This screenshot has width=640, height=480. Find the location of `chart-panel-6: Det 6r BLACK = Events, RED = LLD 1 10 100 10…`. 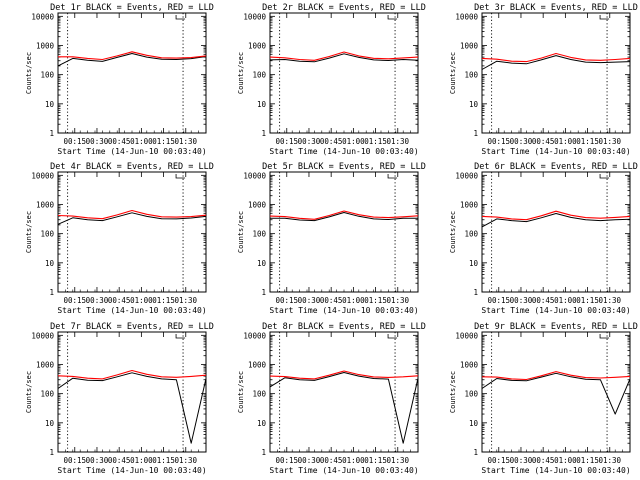

chart-panel-6: Det 6r BLACK = Events, RED = LLD 1 10 100 10… is located at coordinates (543, 238).